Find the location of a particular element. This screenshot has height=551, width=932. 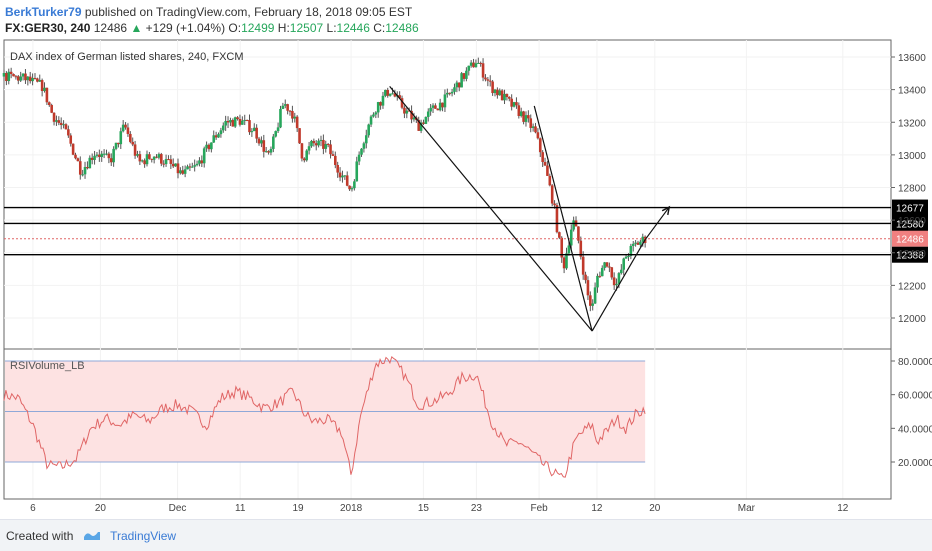

y-tick-label: 12800 is located at coordinates (912, 189).